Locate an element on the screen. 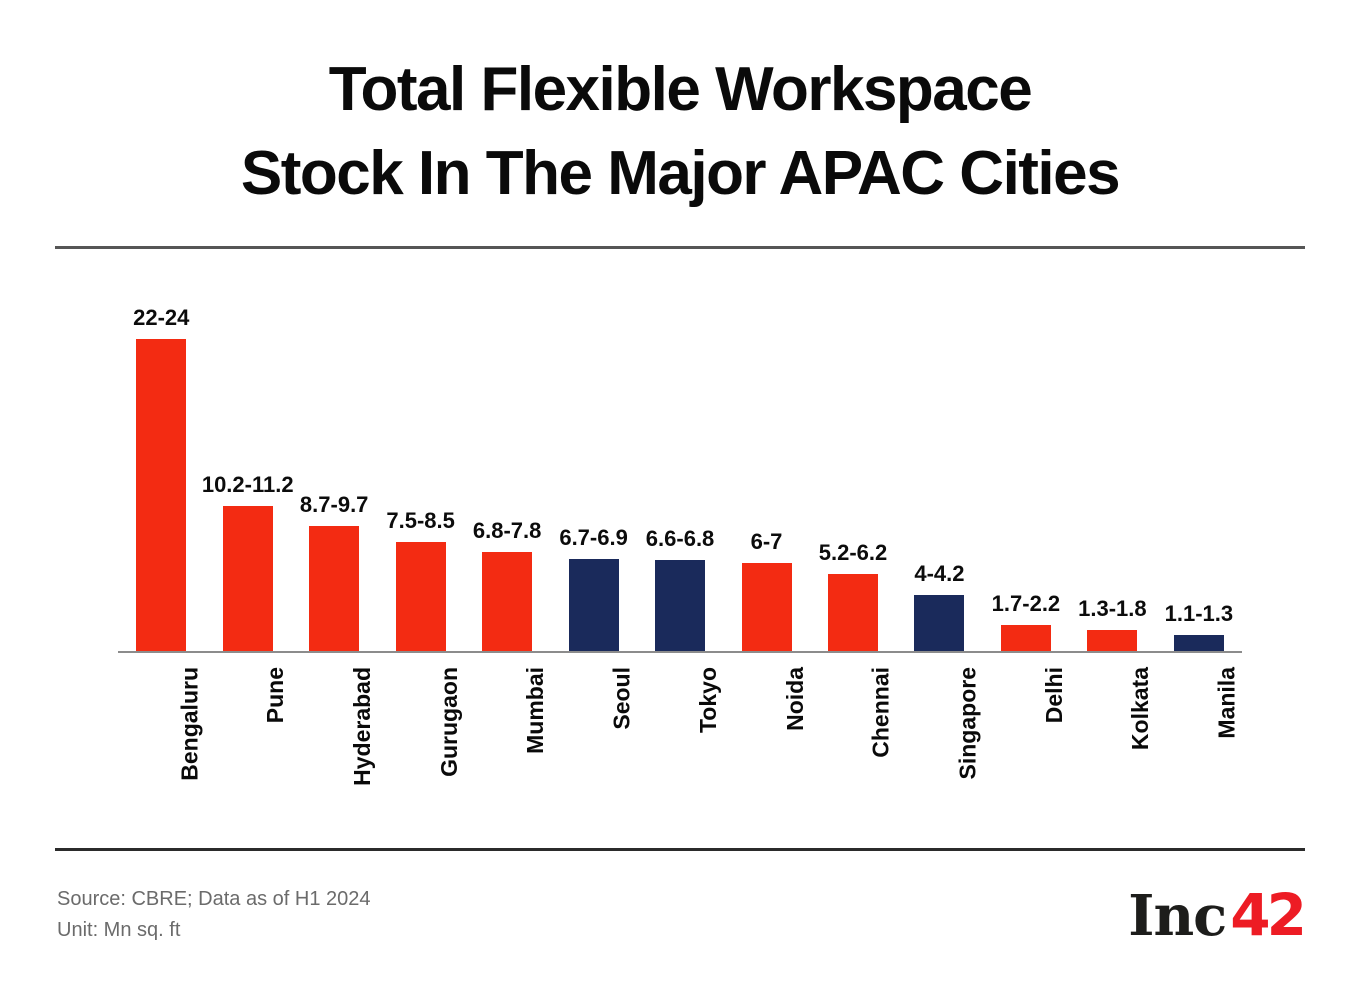 Image resolution: width=1360 pixels, height=982 pixels. bar-slot-singapore: 4-4.2 is located at coordinates (939, 473).